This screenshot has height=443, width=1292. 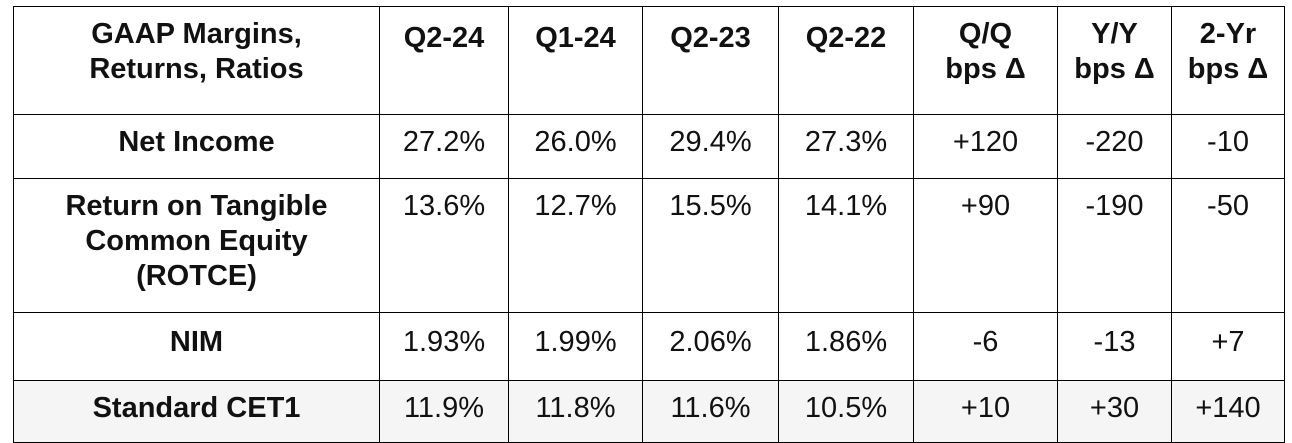 I want to click on cell-qq-bps: -6, so click(x=985, y=346).